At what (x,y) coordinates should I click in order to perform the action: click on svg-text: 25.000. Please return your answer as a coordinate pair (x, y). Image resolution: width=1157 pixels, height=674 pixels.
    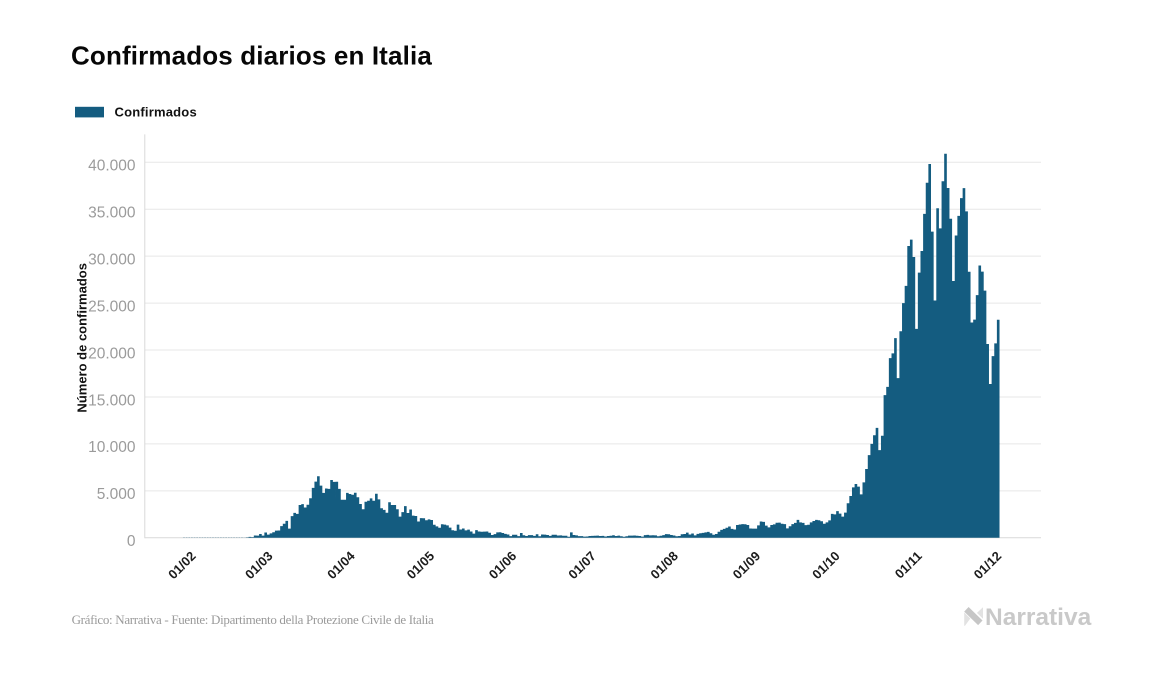
    Looking at the image, I should click on (112, 306).